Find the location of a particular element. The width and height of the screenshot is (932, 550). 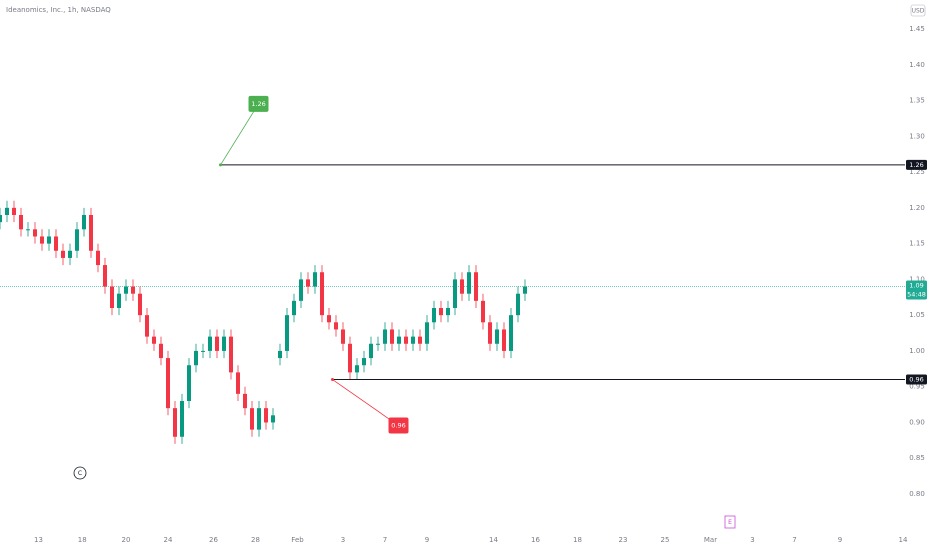

y-tick-label: 1.05 is located at coordinates (917, 315).